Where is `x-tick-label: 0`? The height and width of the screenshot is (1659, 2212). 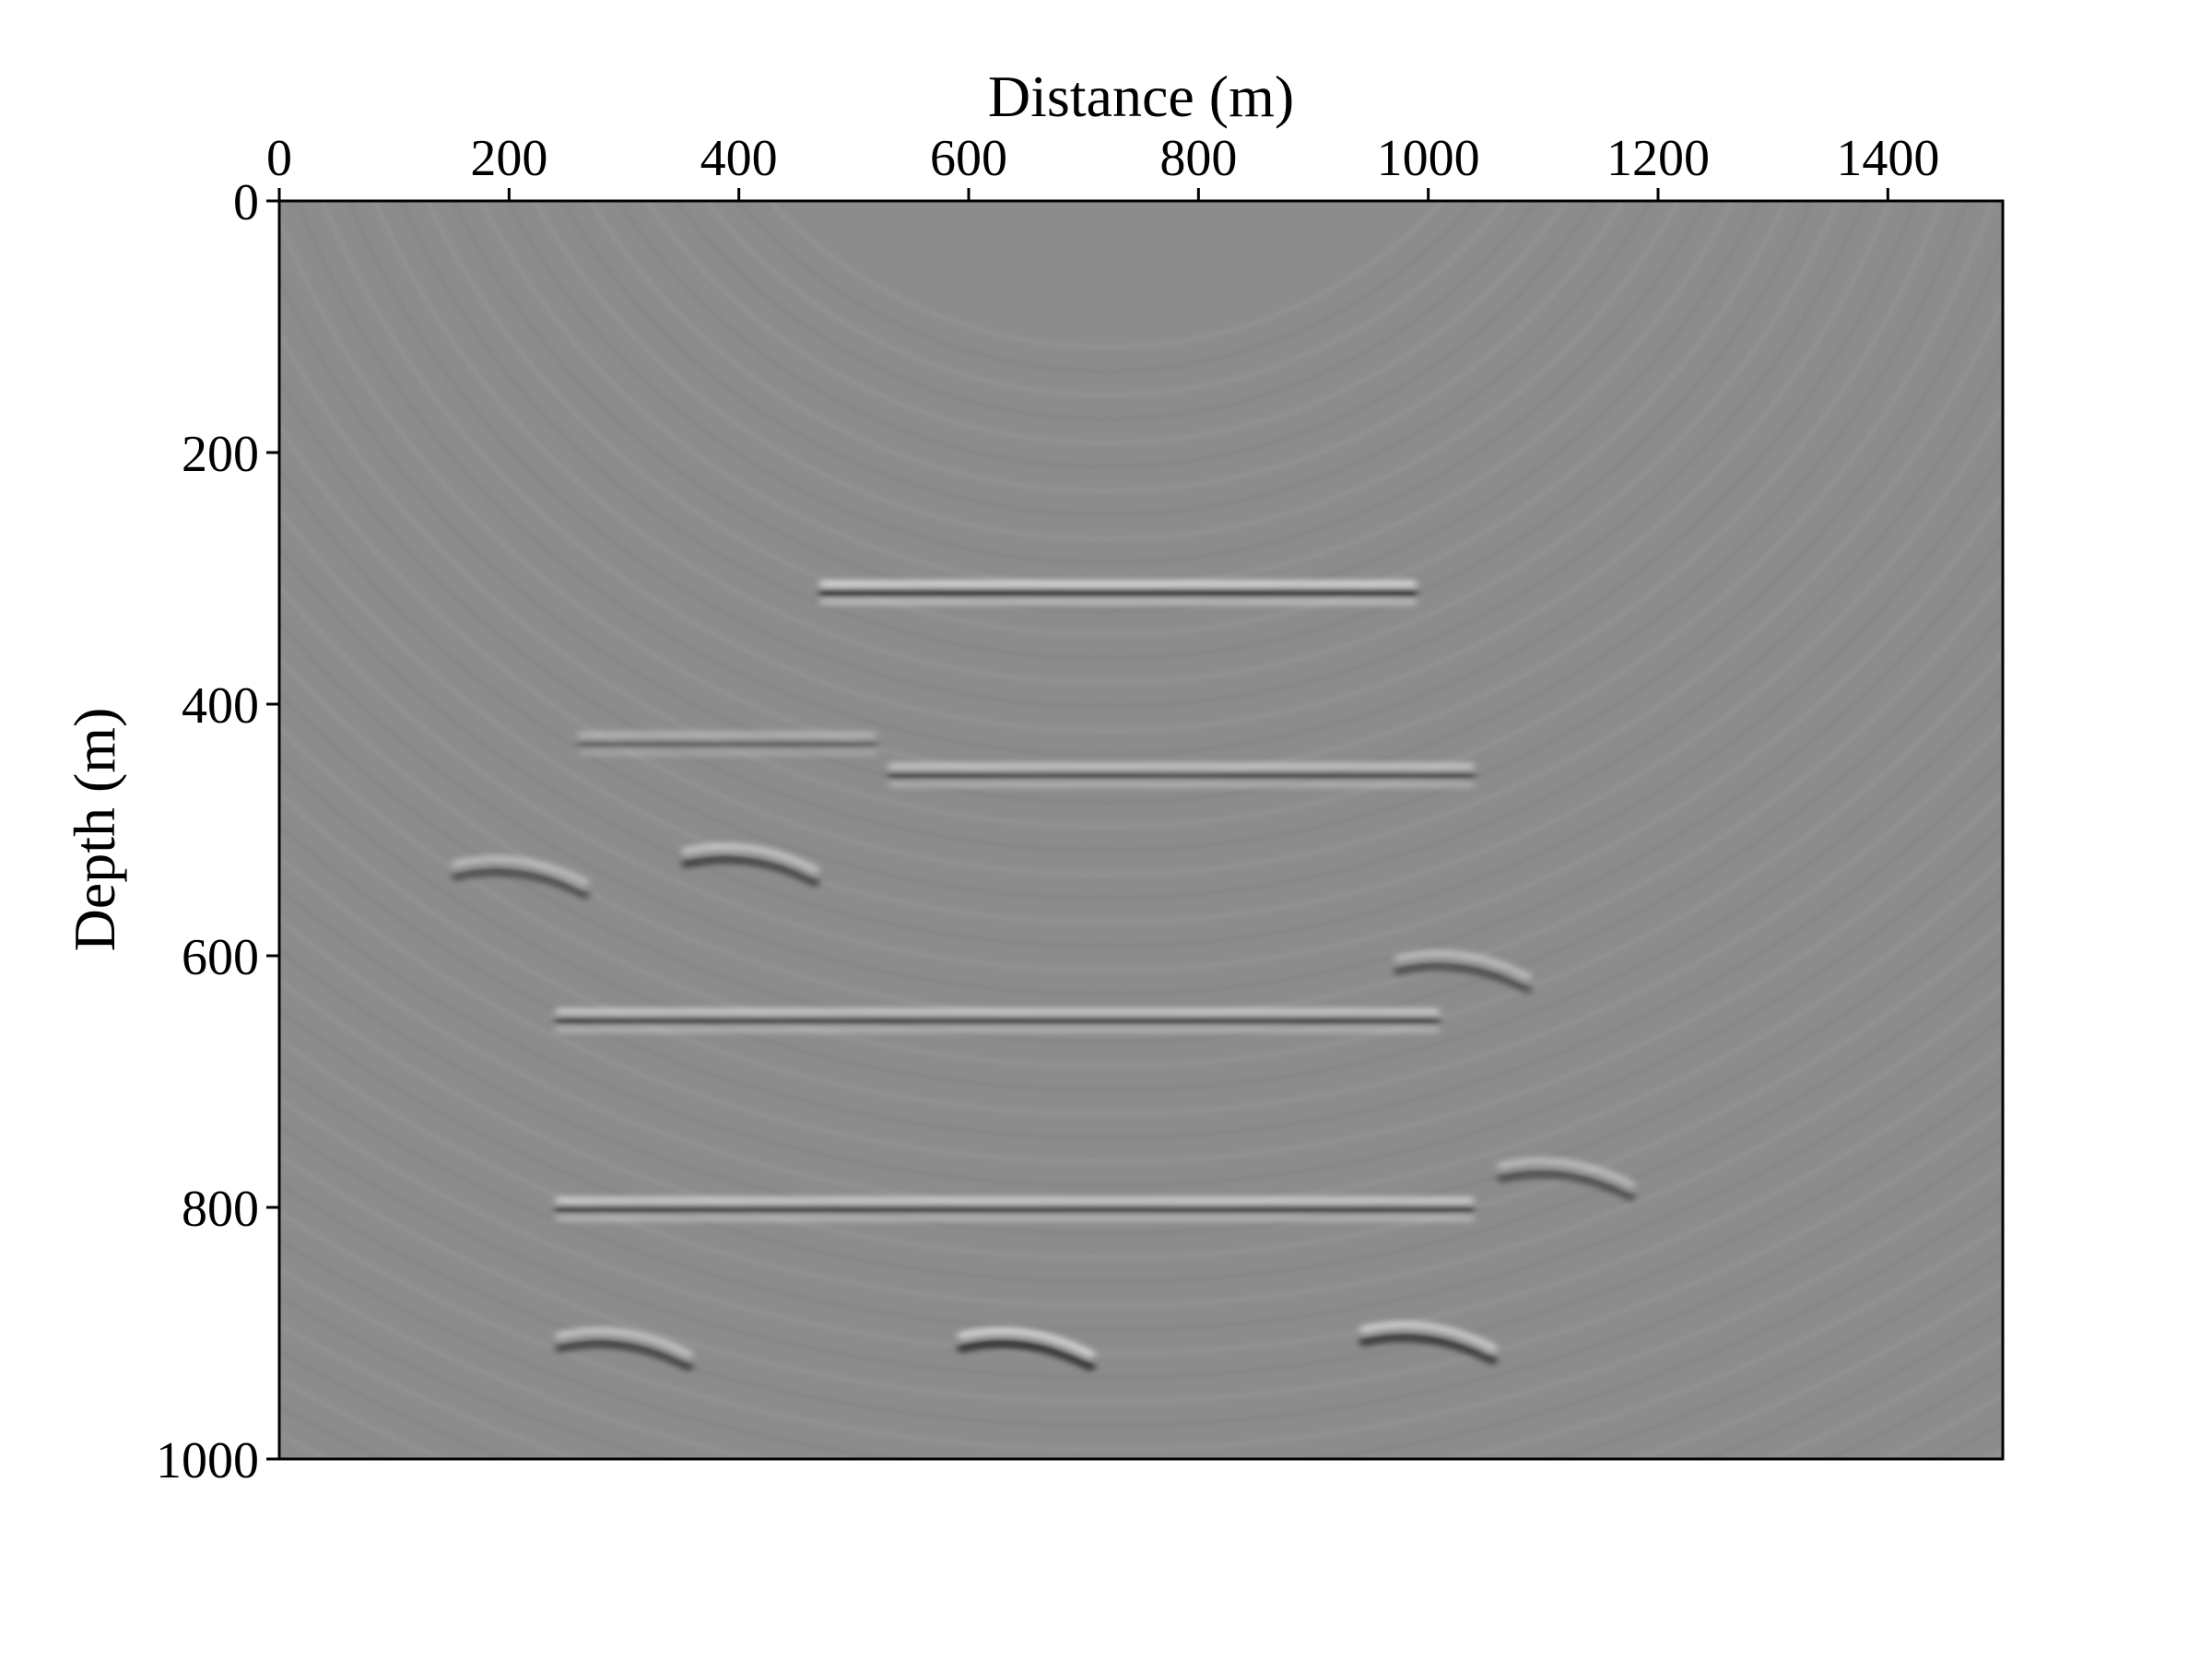
x-tick-label: 0 is located at coordinates (279, 158).